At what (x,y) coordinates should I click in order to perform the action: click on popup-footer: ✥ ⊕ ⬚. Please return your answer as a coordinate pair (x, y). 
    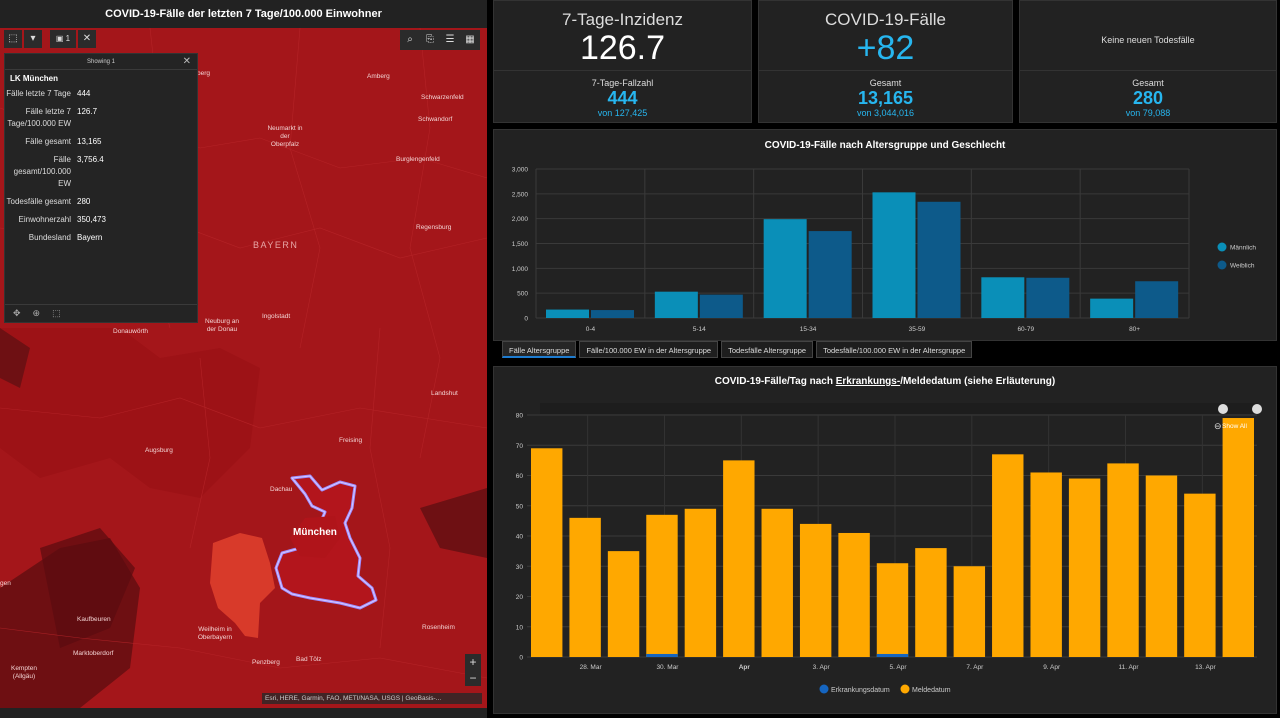
    Looking at the image, I should click on (101, 313).